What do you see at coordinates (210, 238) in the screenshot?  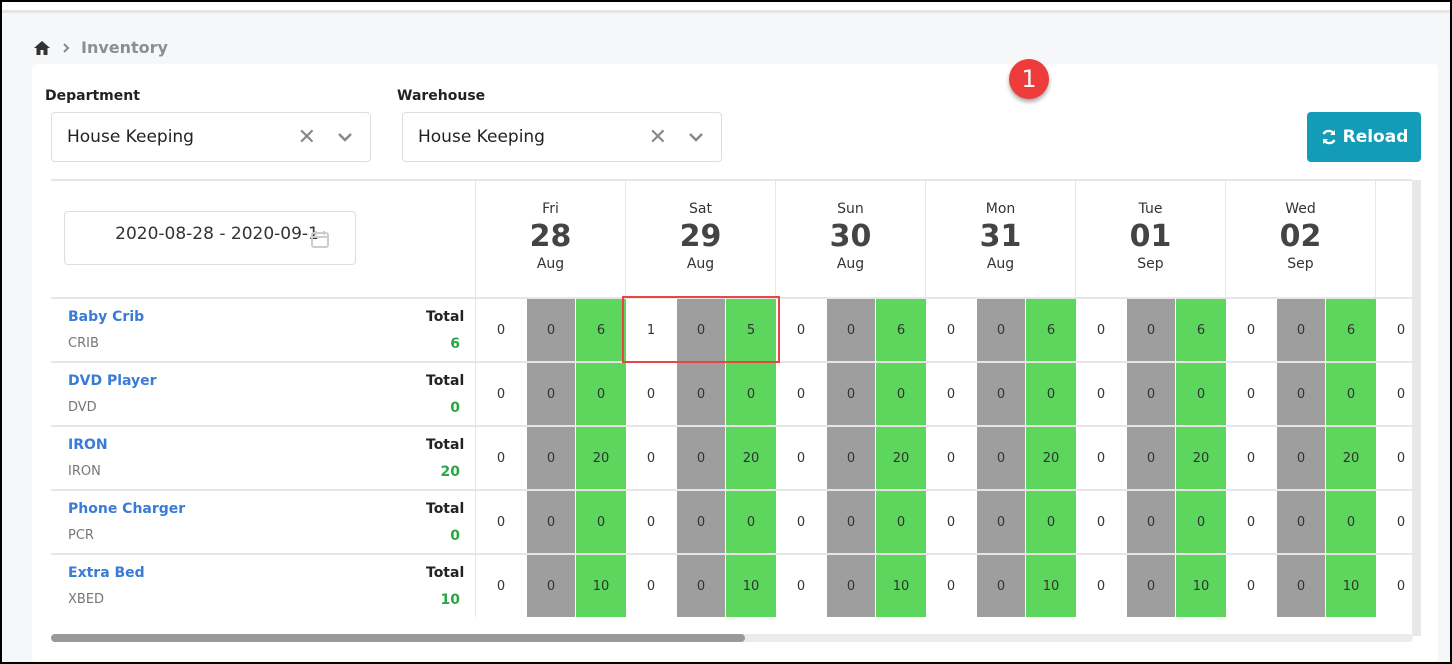 I see `date-range-input: 2020-08-28 - 2020-09-1` at bounding box center [210, 238].